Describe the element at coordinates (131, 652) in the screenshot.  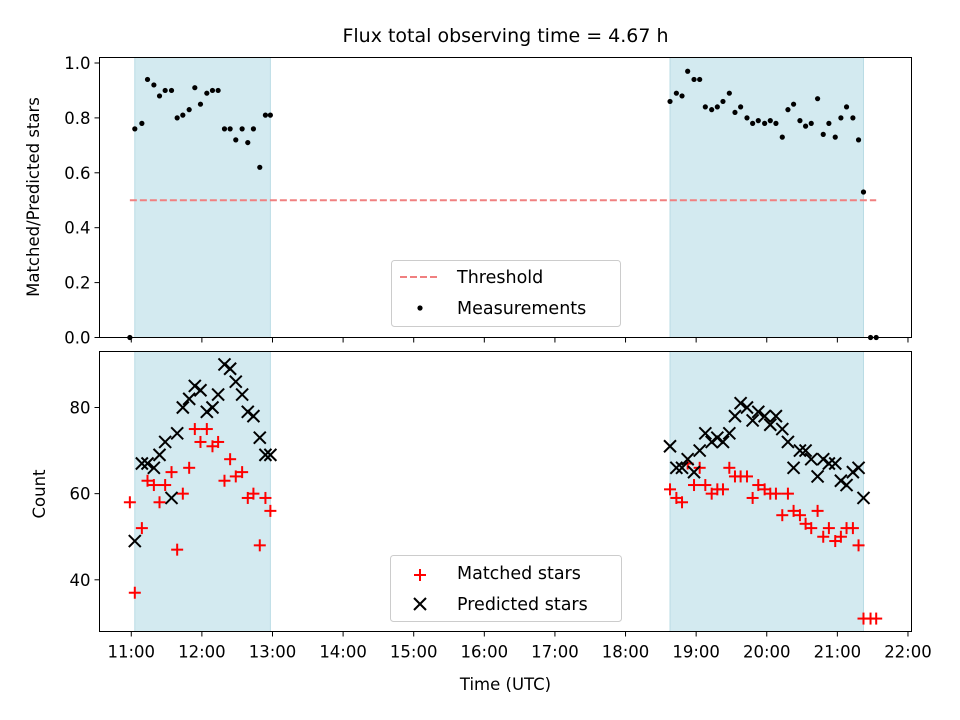
I see `x-tick-label: 11:00` at that location.